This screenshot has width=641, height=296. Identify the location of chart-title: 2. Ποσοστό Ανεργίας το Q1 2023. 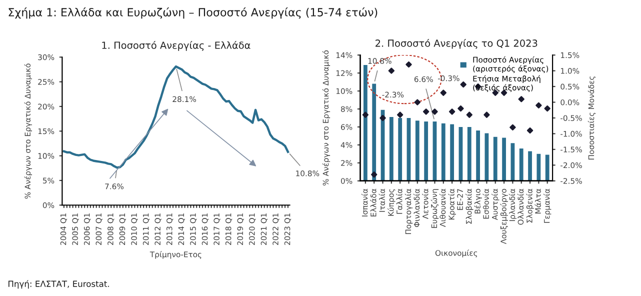
(457, 43).